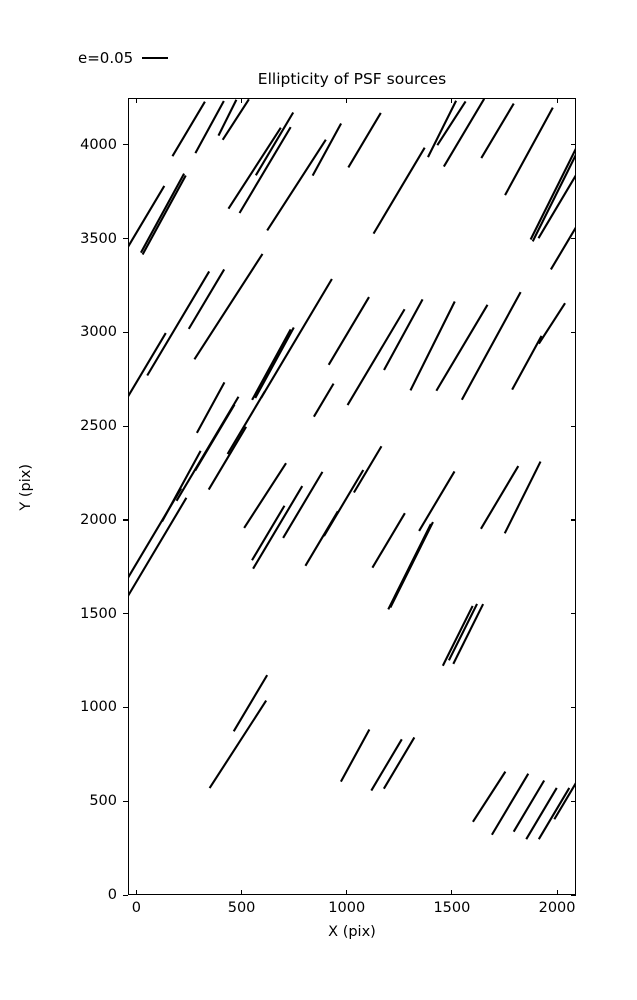  What do you see at coordinates (347, 908) in the screenshot?
I see `x-tick-label: 1000` at bounding box center [347, 908].